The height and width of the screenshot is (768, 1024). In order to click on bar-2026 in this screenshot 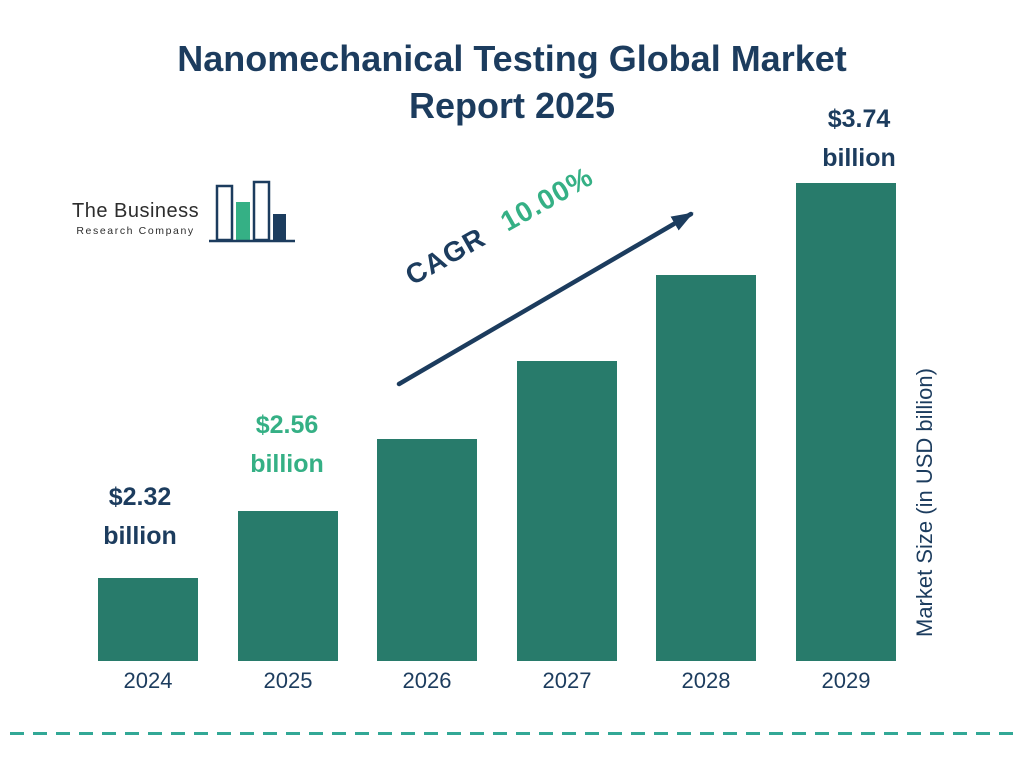, I will do `click(427, 550)`.